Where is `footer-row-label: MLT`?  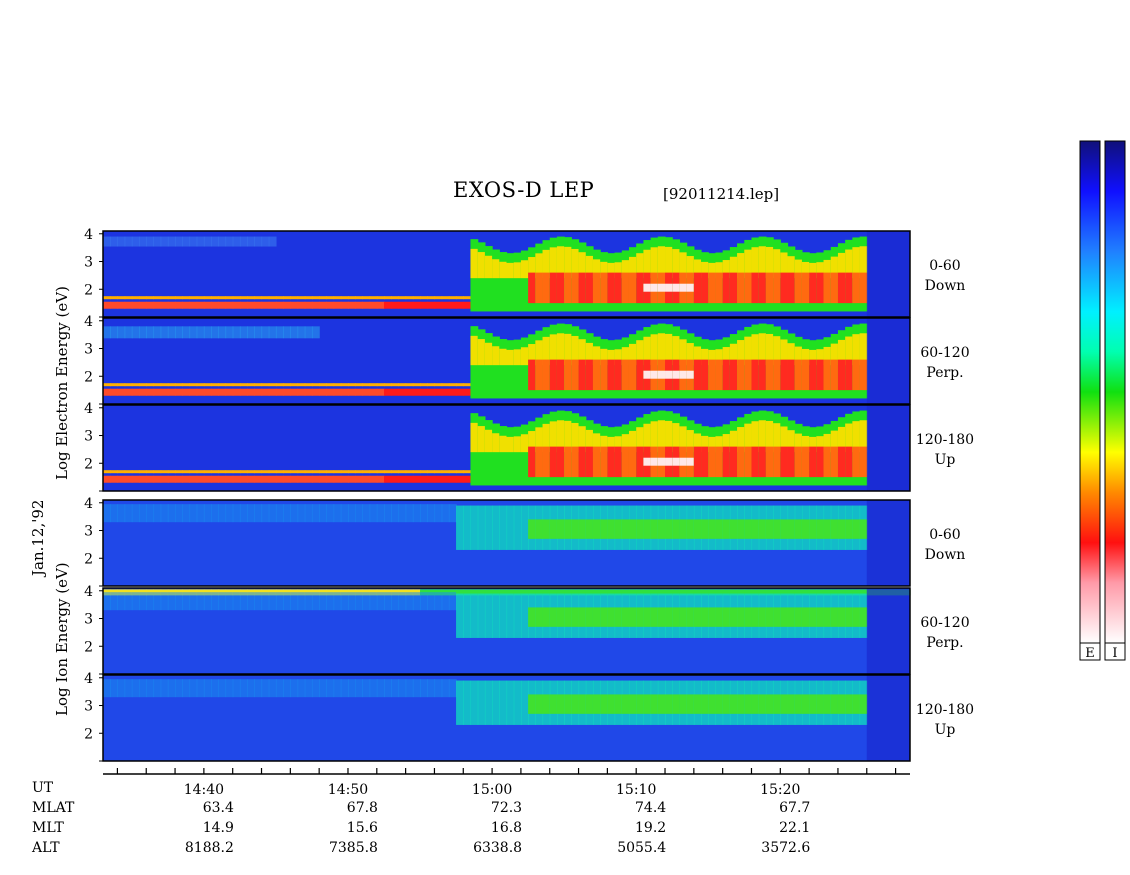
footer-row-label: MLT is located at coordinates (48, 828).